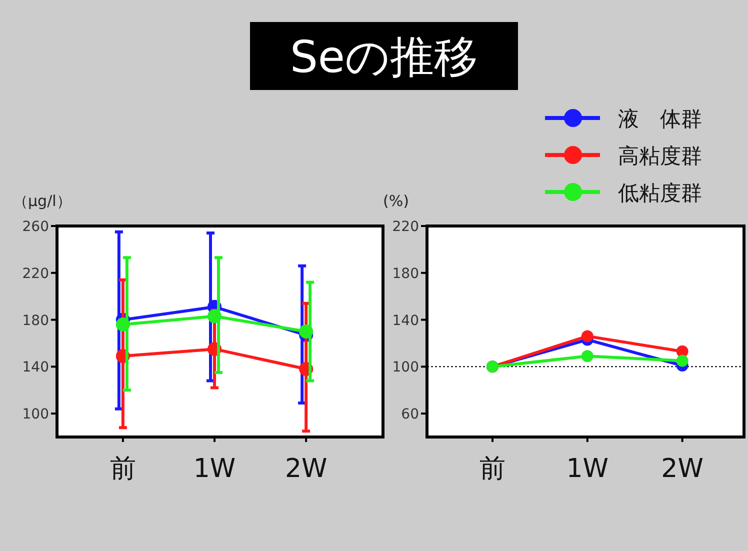 Image resolution: width=748 pixels, height=551 pixels. What do you see at coordinates (35, 227) in the screenshot?
I see `y-tick-label: 260` at bounding box center [35, 227].